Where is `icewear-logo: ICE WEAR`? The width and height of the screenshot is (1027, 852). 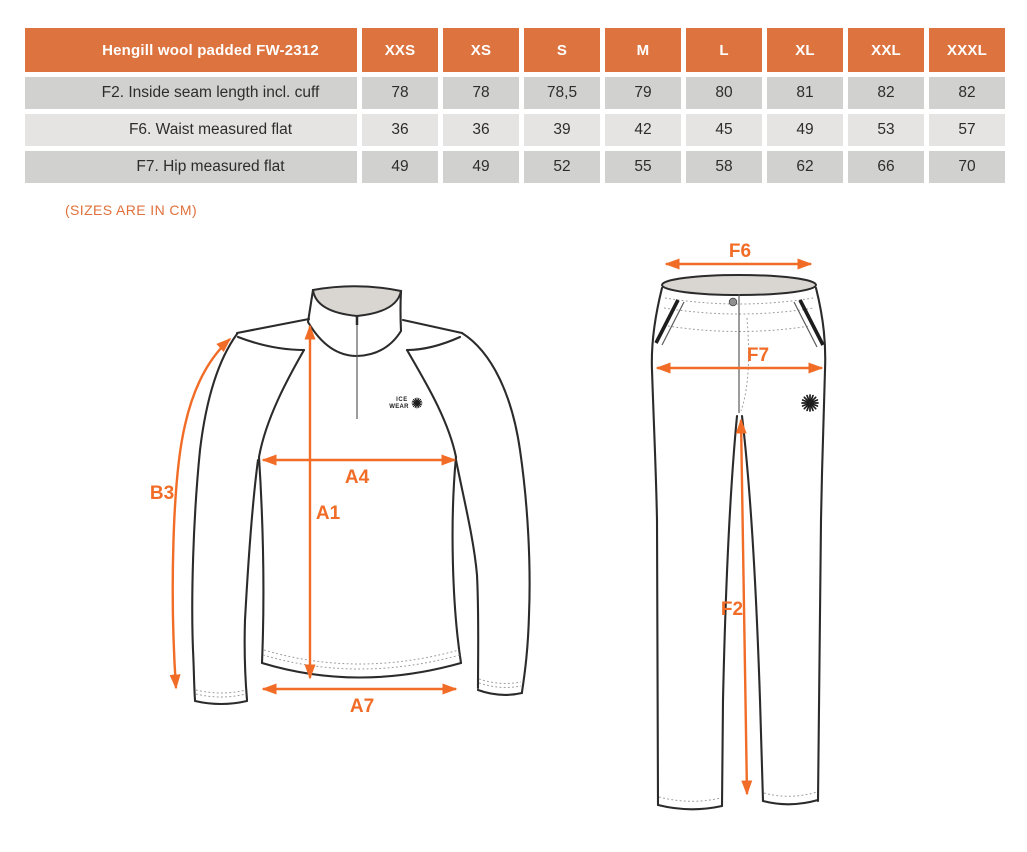 icewear-logo: ICE WEAR is located at coordinates (406, 403).